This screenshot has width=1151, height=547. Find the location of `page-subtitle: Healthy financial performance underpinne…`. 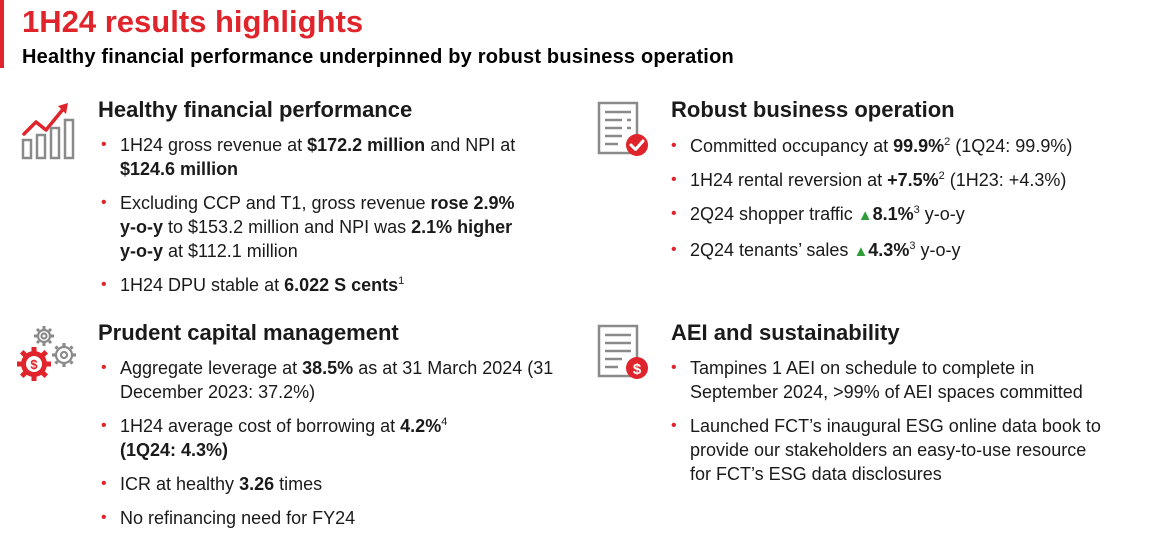

page-subtitle: Healthy financial performance underpinne… is located at coordinates (378, 57).